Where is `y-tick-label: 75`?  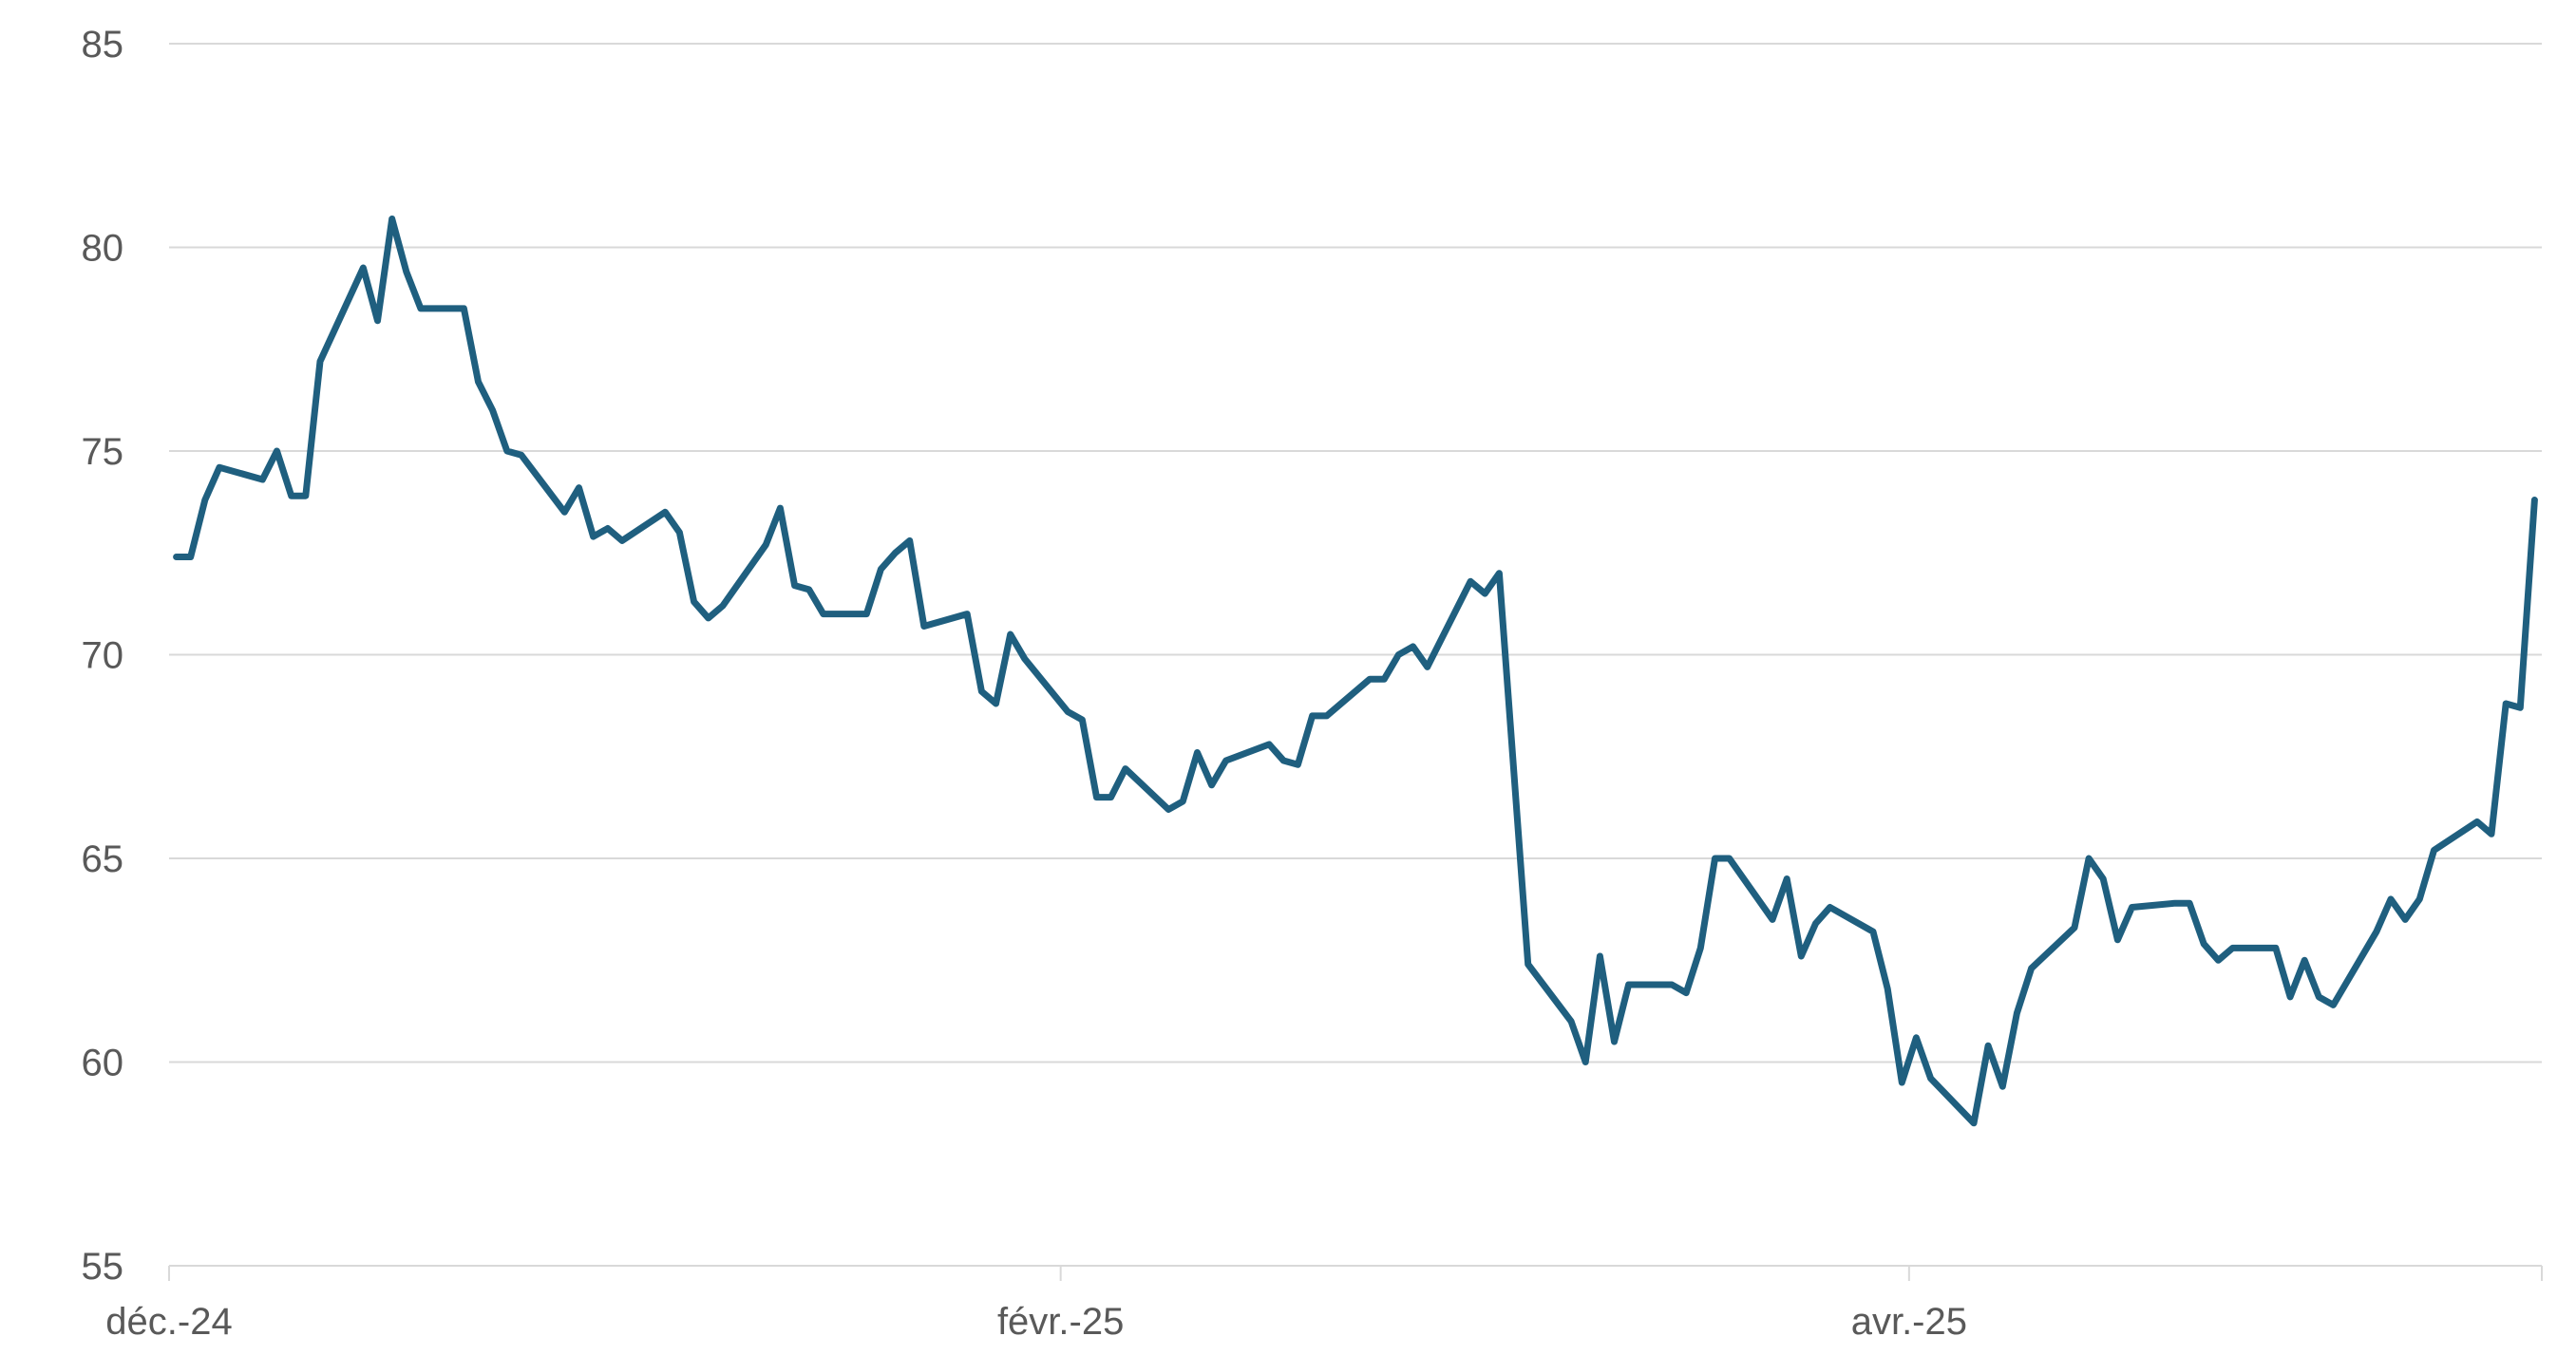 y-tick-label: 75 is located at coordinates (103, 452).